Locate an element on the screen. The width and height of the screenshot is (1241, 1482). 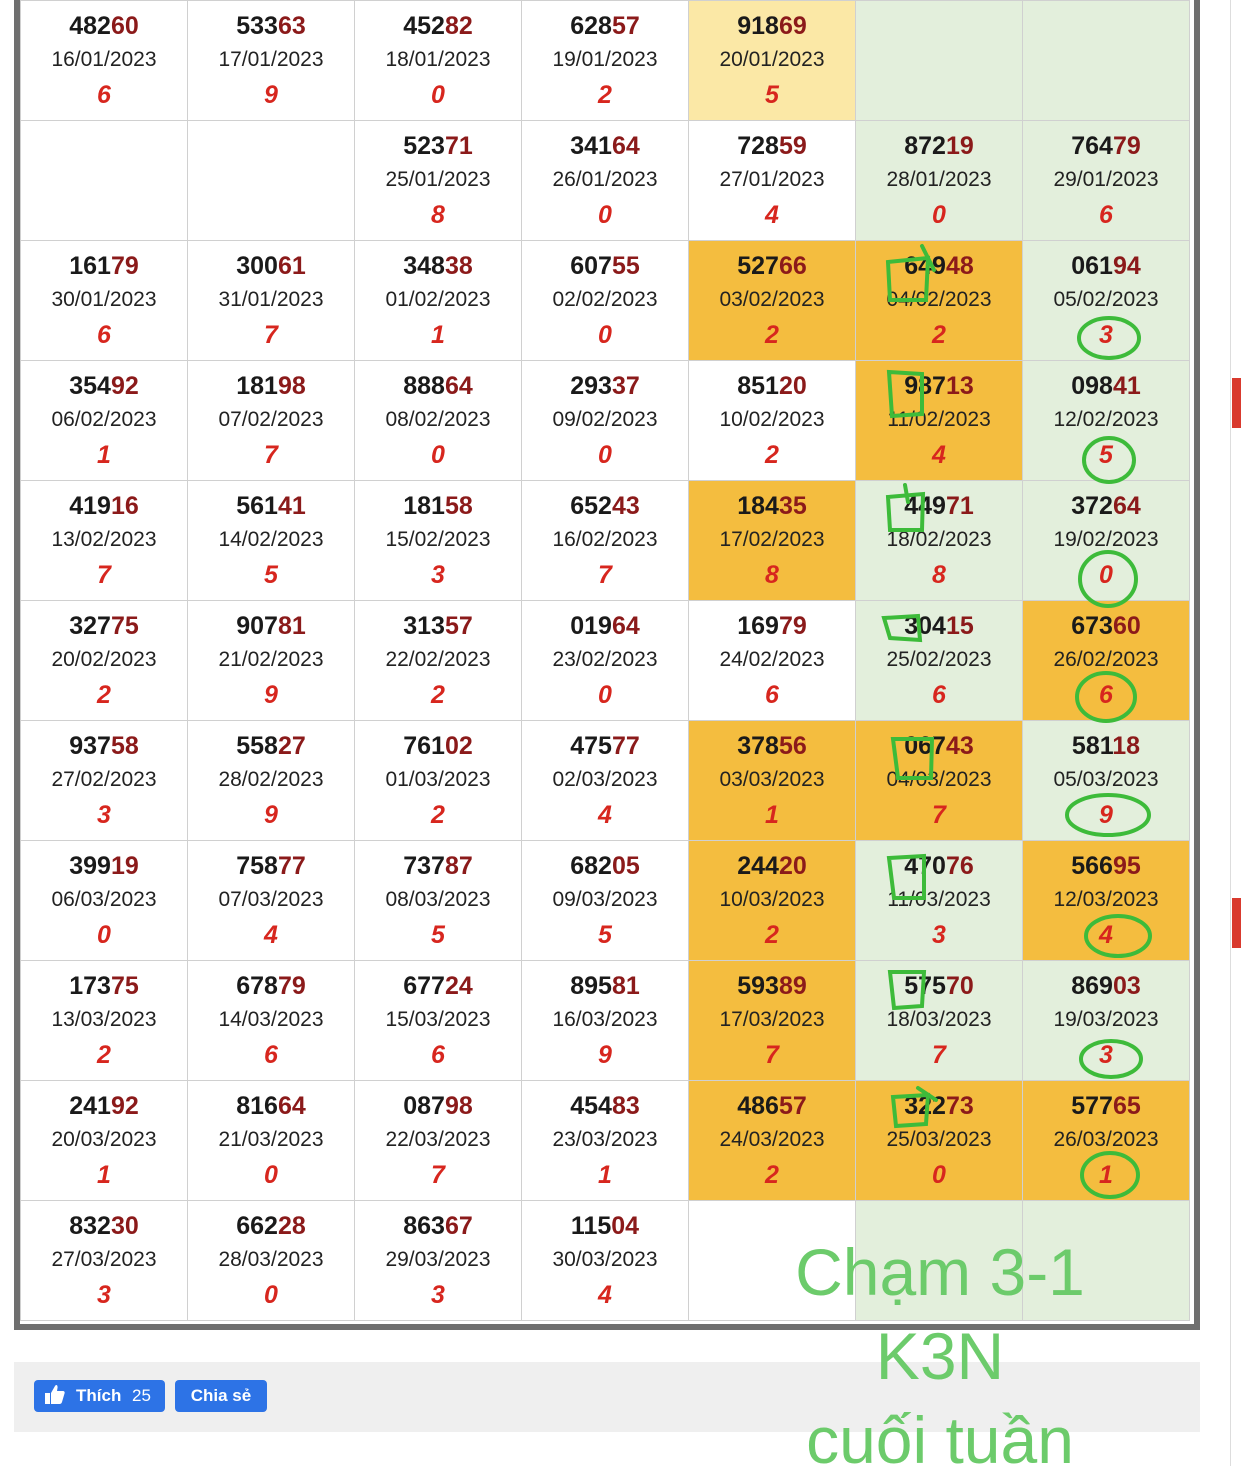
number-prefix: 454 is located at coordinates (591, 1105).